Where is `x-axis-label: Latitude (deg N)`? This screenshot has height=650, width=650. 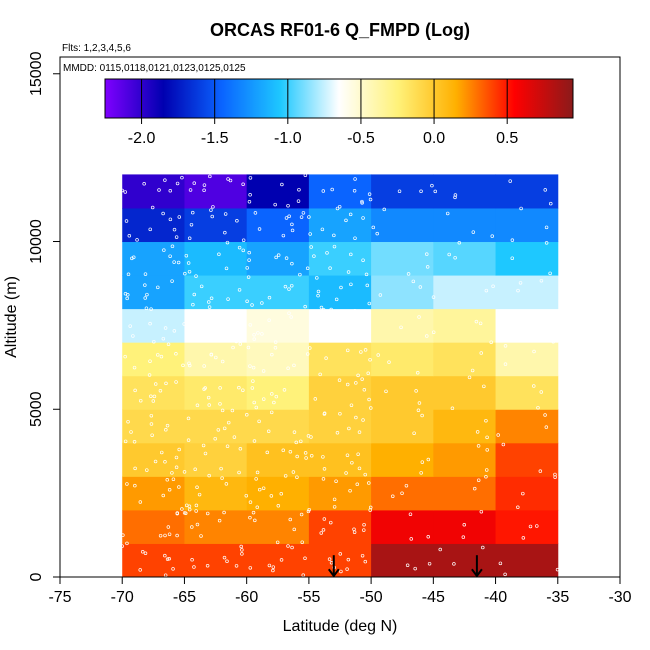
x-axis-label: Latitude (deg N) is located at coordinates (340, 626).